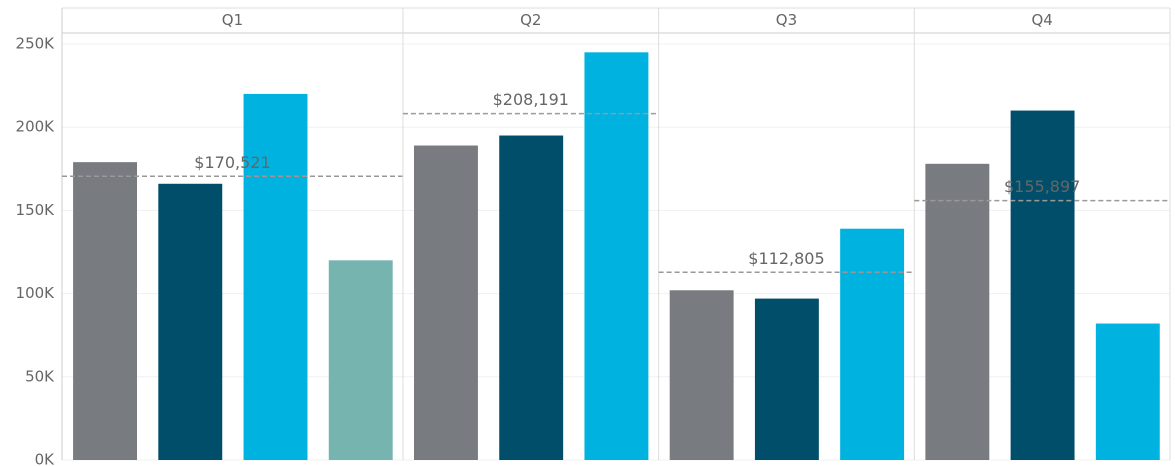 Image resolution: width=1175 pixels, height=466 pixels. I want to click on panel-header: Q2, so click(530, 20).